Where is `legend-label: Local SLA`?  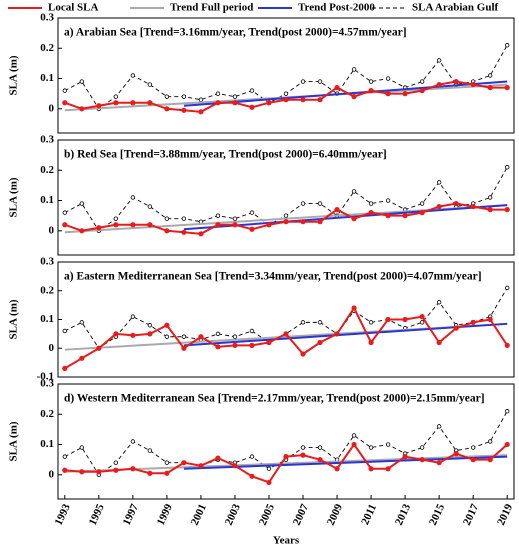
legend-label: Local SLA is located at coordinates (73, 8).